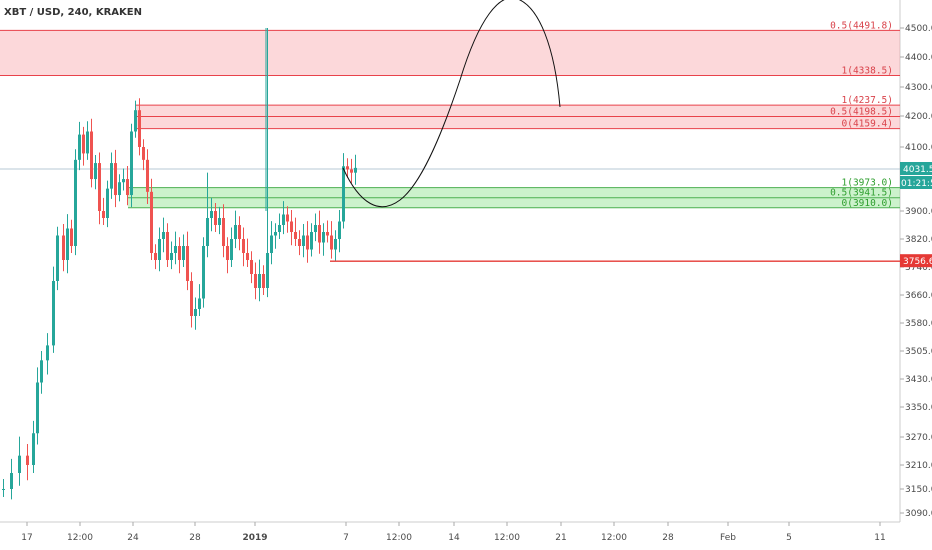 The image size is (932, 550). I want to click on fib-level-label: 0(4159.4), so click(867, 124).